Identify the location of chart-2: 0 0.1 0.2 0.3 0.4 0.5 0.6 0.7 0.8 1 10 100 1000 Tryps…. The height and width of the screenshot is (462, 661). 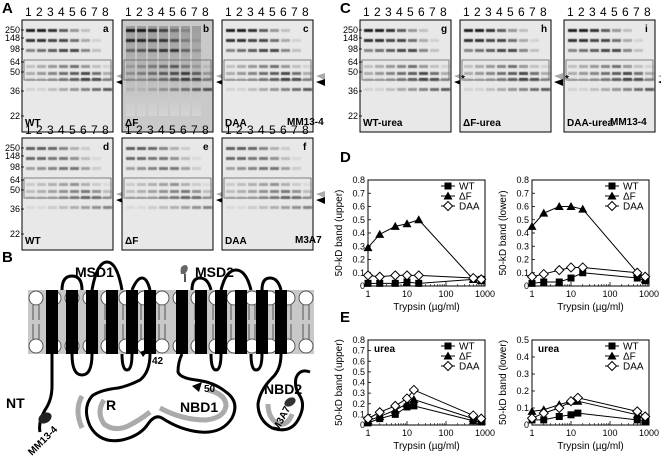
(578, 244).